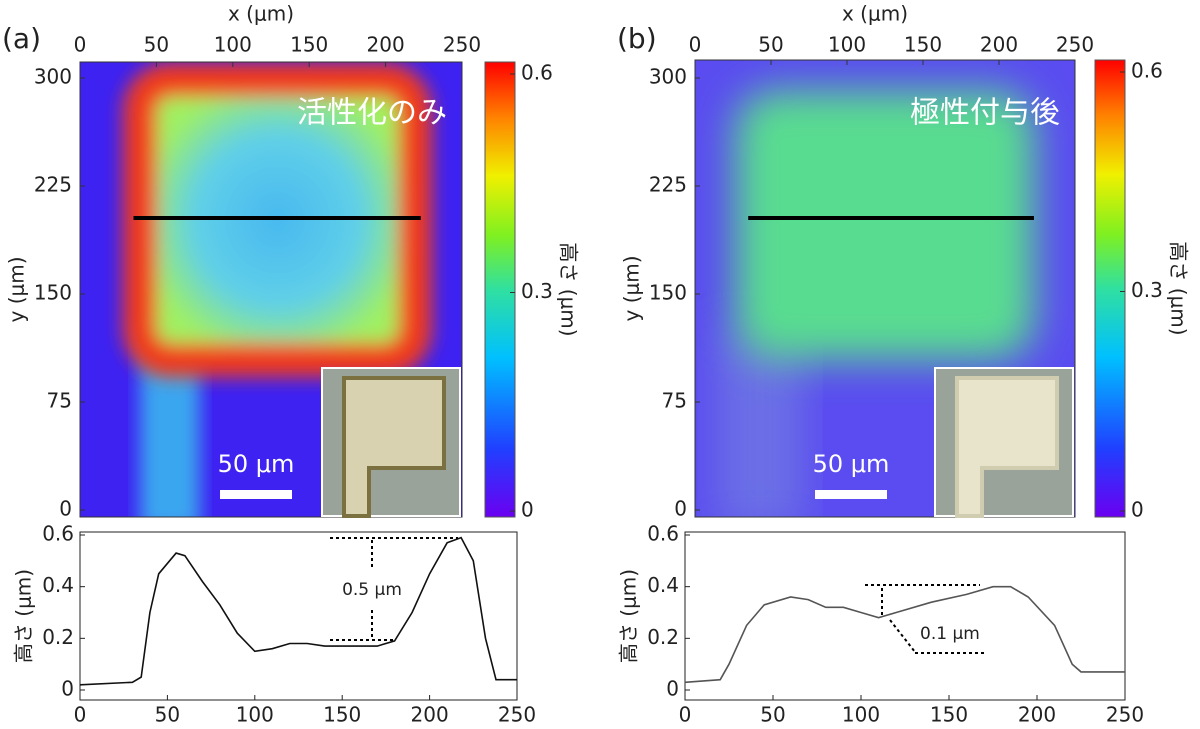  What do you see at coordinates (372, 590) in the screenshot?
I see `annotation: 0.5 μm` at bounding box center [372, 590].